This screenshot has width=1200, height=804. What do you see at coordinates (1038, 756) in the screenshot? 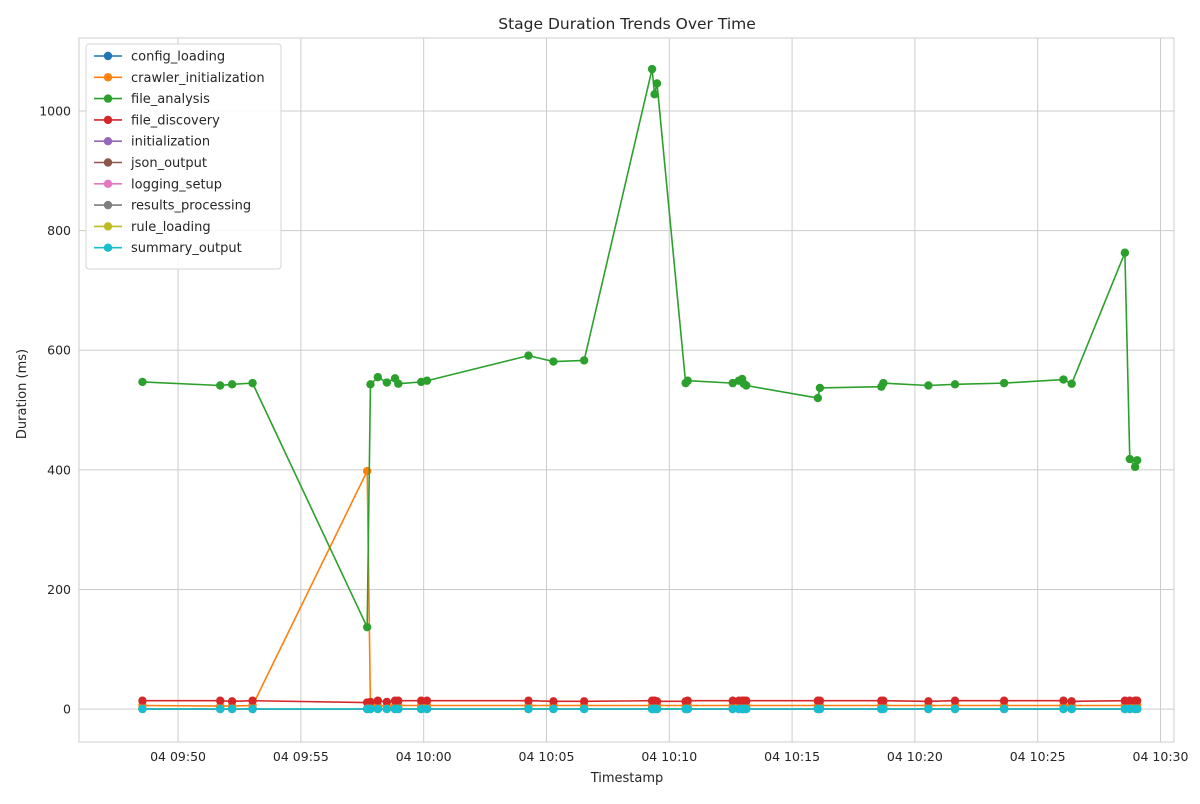
I see `x-tick-label: 04 10:25` at bounding box center [1038, 756].